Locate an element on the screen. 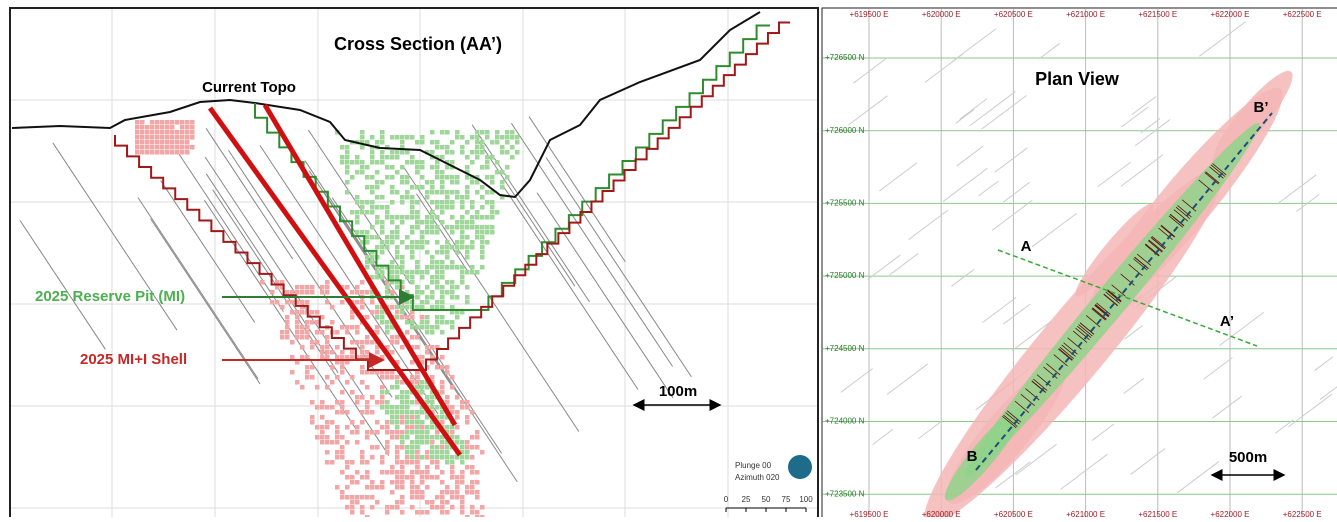 This screenshot has height=522, width=1337. pit-label: 2025 Reserve Pit (MI) is located at coordinates (110, 296).